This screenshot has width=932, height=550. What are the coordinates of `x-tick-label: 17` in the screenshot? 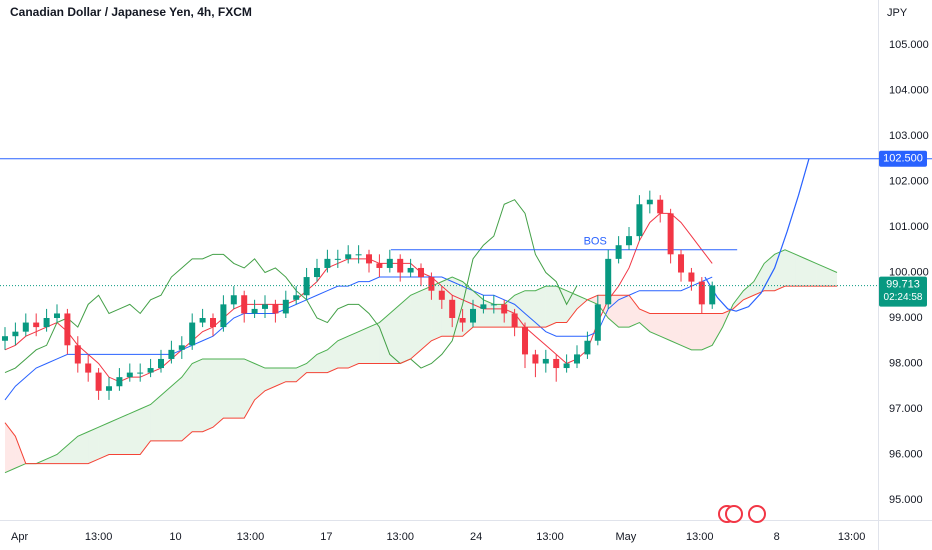 It's located at (326, 537).